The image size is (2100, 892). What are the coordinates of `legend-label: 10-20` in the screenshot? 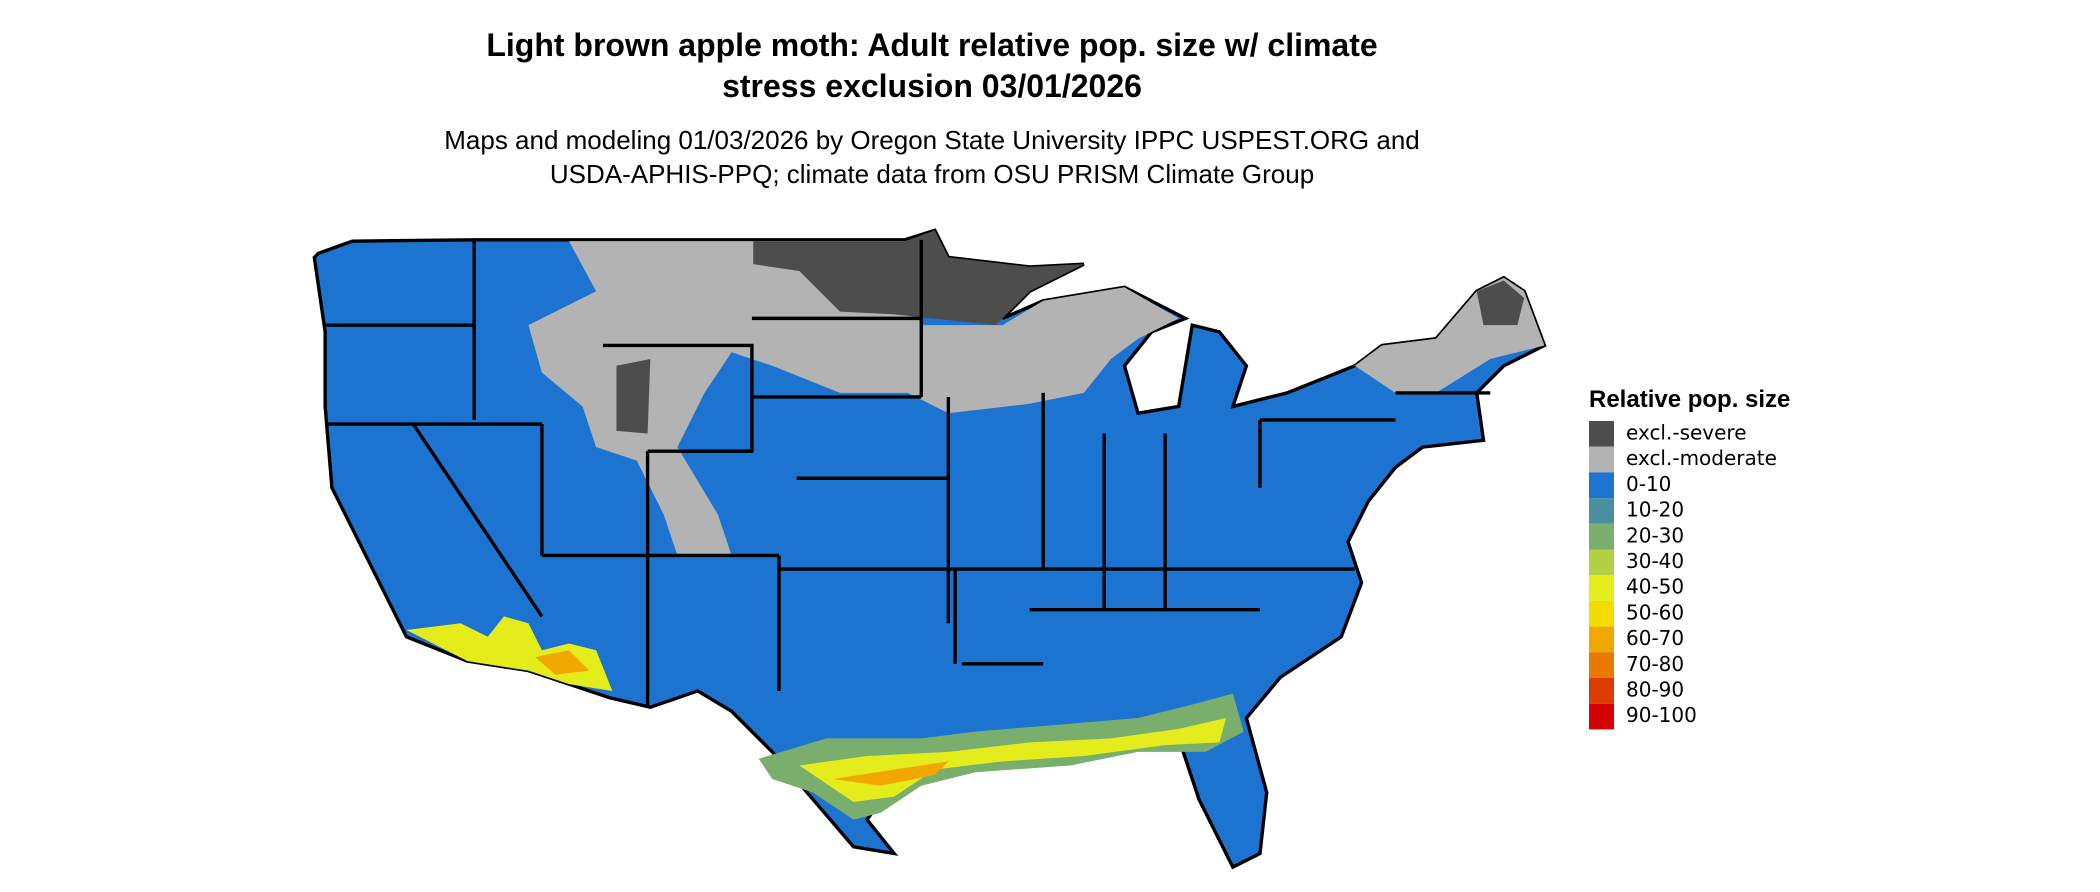 It's located at (1655, 510).